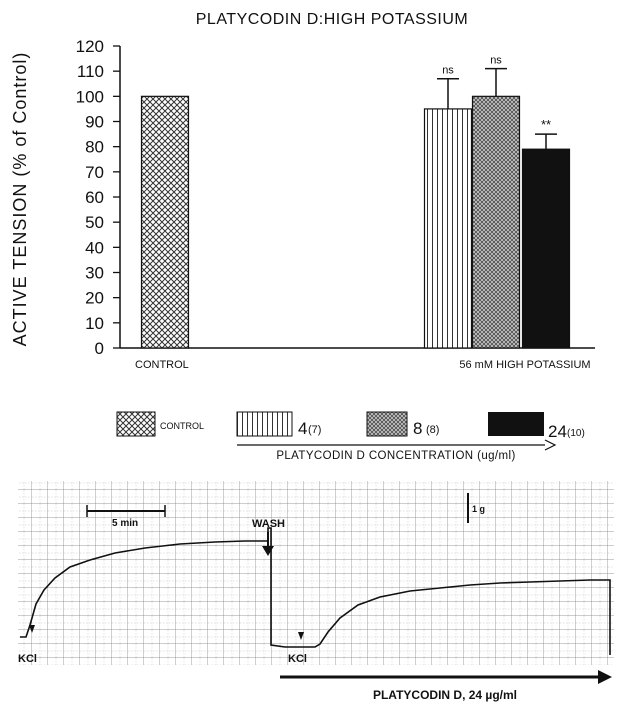 This screenshot has height=706, width=620. Describe the element at coordinates (268, 524) in the screenshot. I see `wash-label: WASH` at that location.